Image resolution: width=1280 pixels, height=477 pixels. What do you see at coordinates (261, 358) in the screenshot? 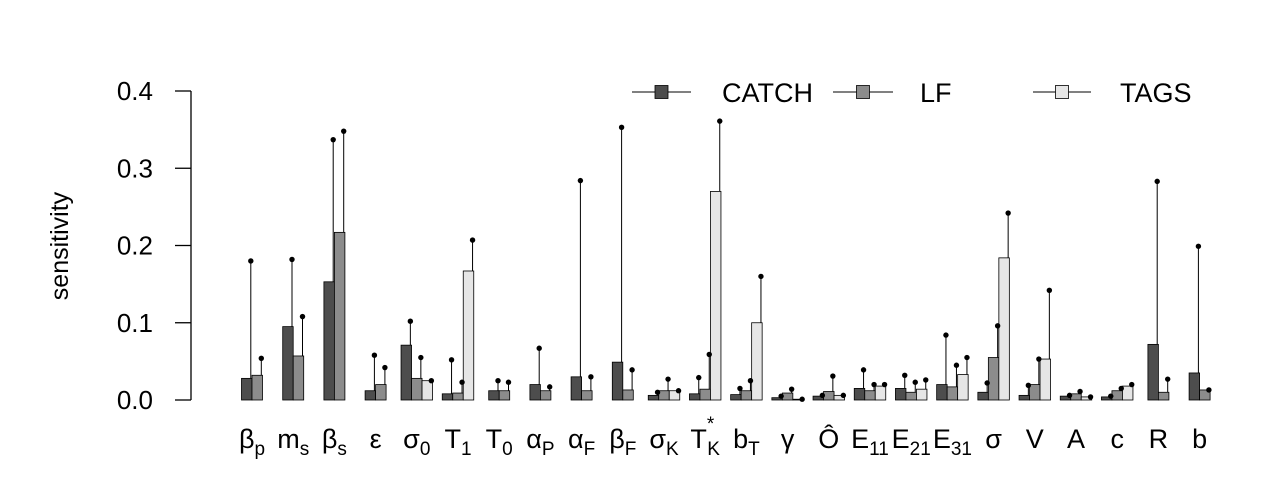
I see `error-tip-lf-beta_p` at bounding box center [261, 358].